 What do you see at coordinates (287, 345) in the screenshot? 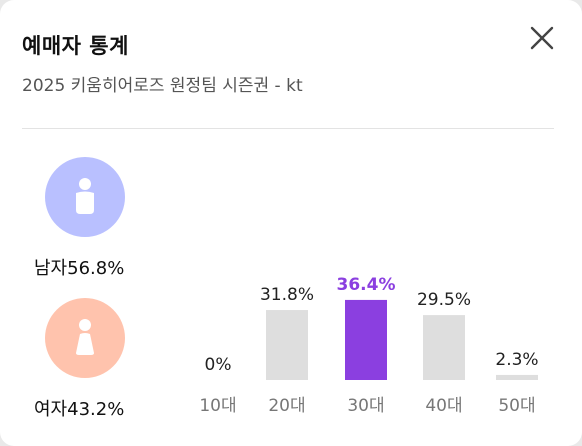
I see `bar-20대` at bounding box center [287, 345].